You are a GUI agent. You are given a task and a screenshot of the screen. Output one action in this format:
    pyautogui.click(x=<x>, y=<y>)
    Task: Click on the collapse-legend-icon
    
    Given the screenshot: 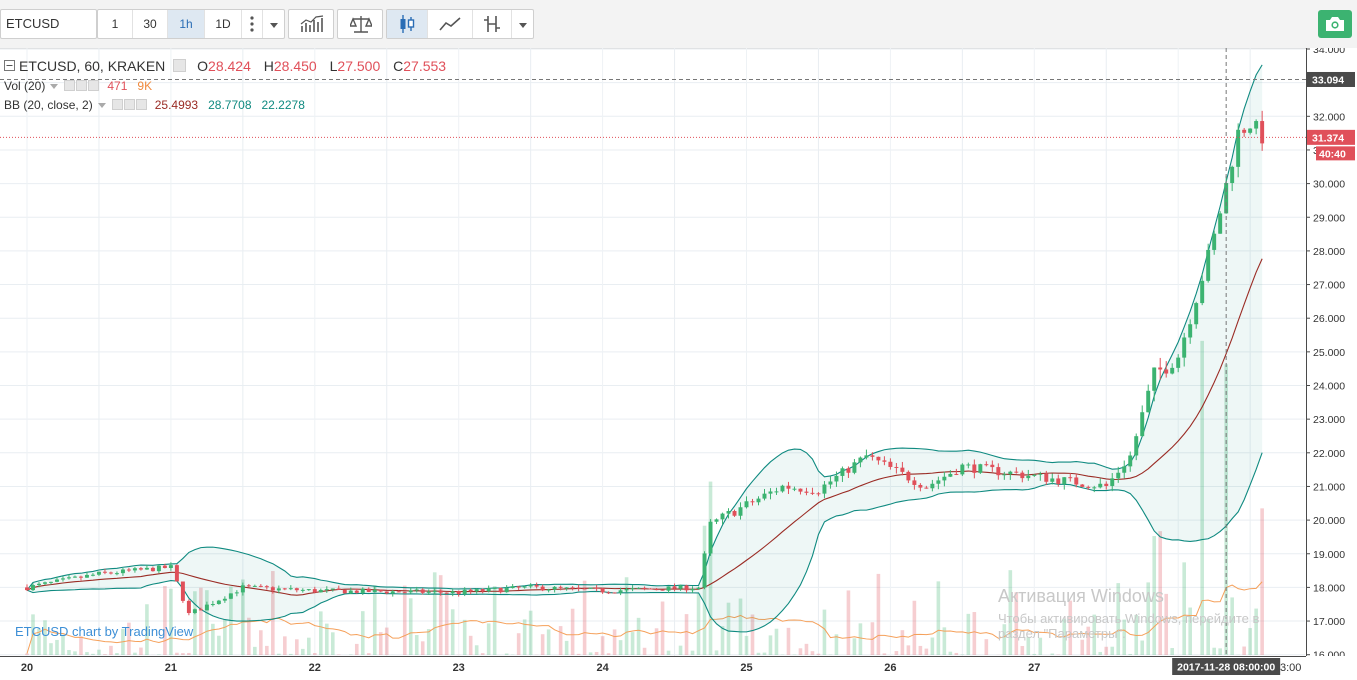 What is the action you would take?
    pyautogui.click(x=9, y=65)
    